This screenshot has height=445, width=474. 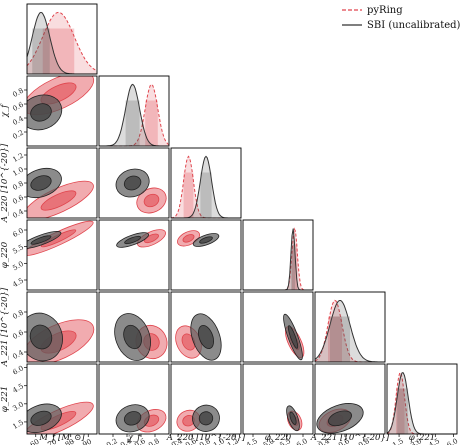 I want to click on x-tick-label-A220: 0.6, so click(x=191, y=441).